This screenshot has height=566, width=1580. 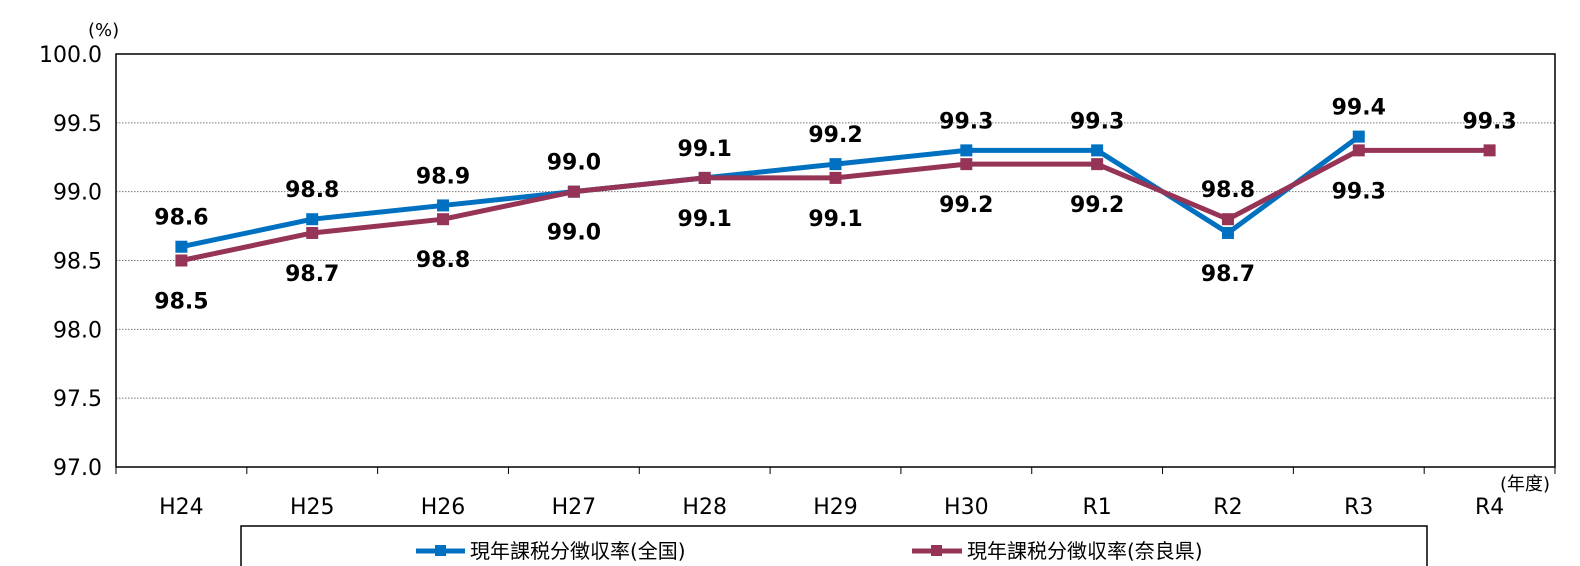 I want to click on x-tick-label: H26, so click(x=443, y=507).